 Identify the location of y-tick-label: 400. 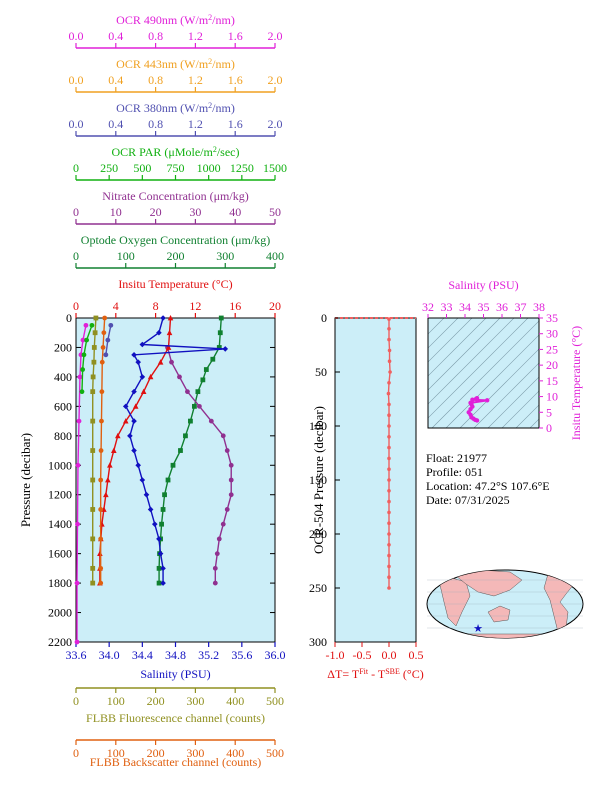
(63, 377).